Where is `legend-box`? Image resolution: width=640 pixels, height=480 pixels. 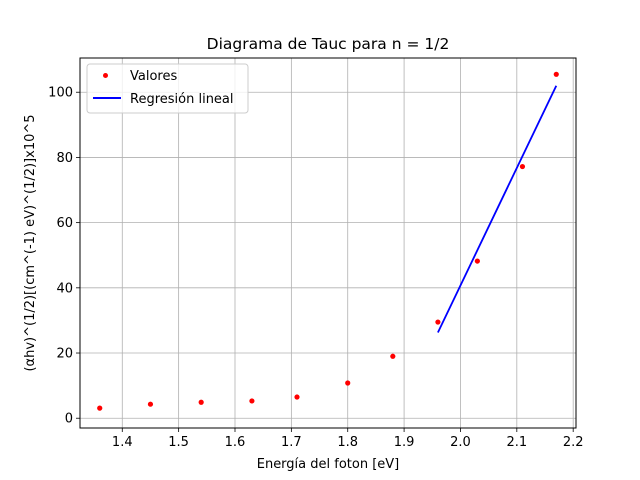
legend-box is located at coordinates (167, 88).